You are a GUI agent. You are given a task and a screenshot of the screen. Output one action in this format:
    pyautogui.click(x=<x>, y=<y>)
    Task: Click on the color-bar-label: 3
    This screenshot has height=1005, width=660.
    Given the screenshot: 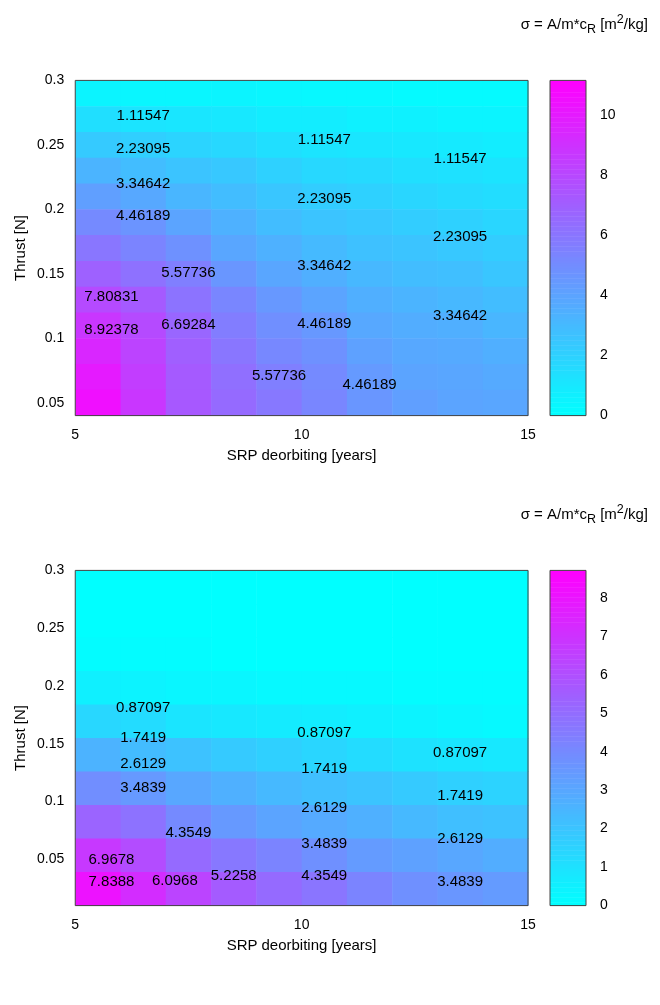 What is the action you would take?
    pyautogui.click(x=604, y=789)
    